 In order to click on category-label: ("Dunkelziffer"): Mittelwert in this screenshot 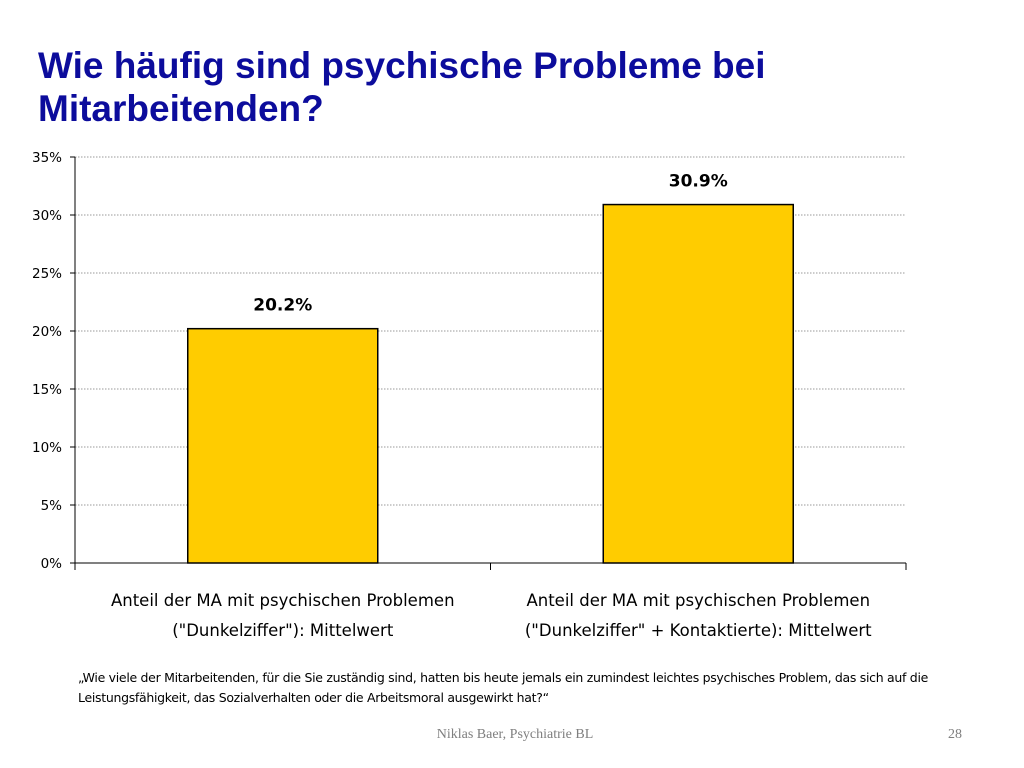, I will do `click(283, 630)`.